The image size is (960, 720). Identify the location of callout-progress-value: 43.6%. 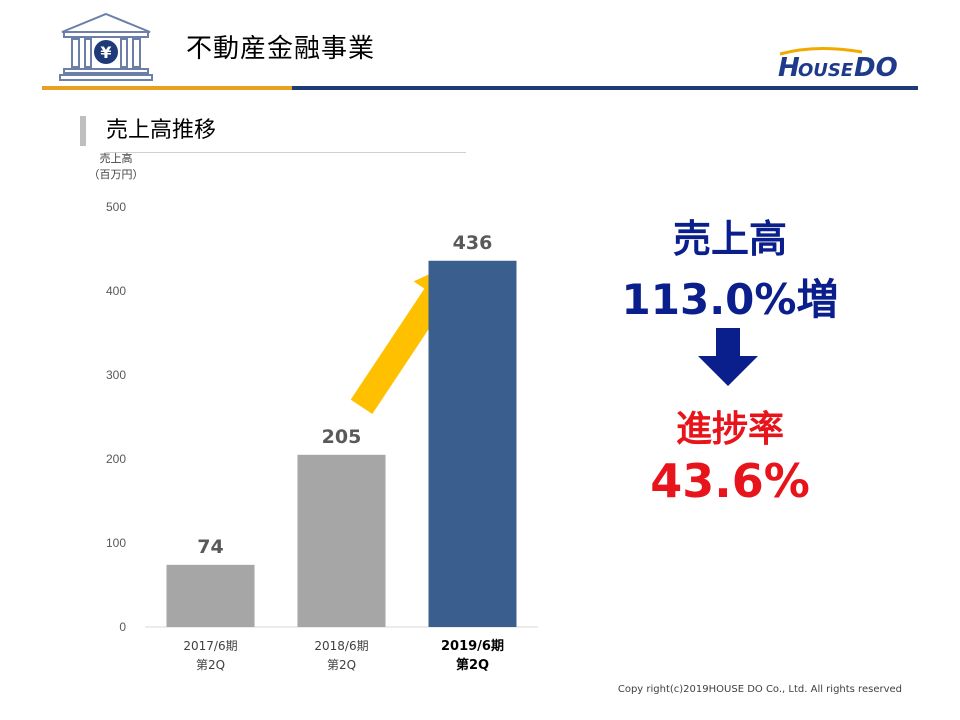
(730, 481).